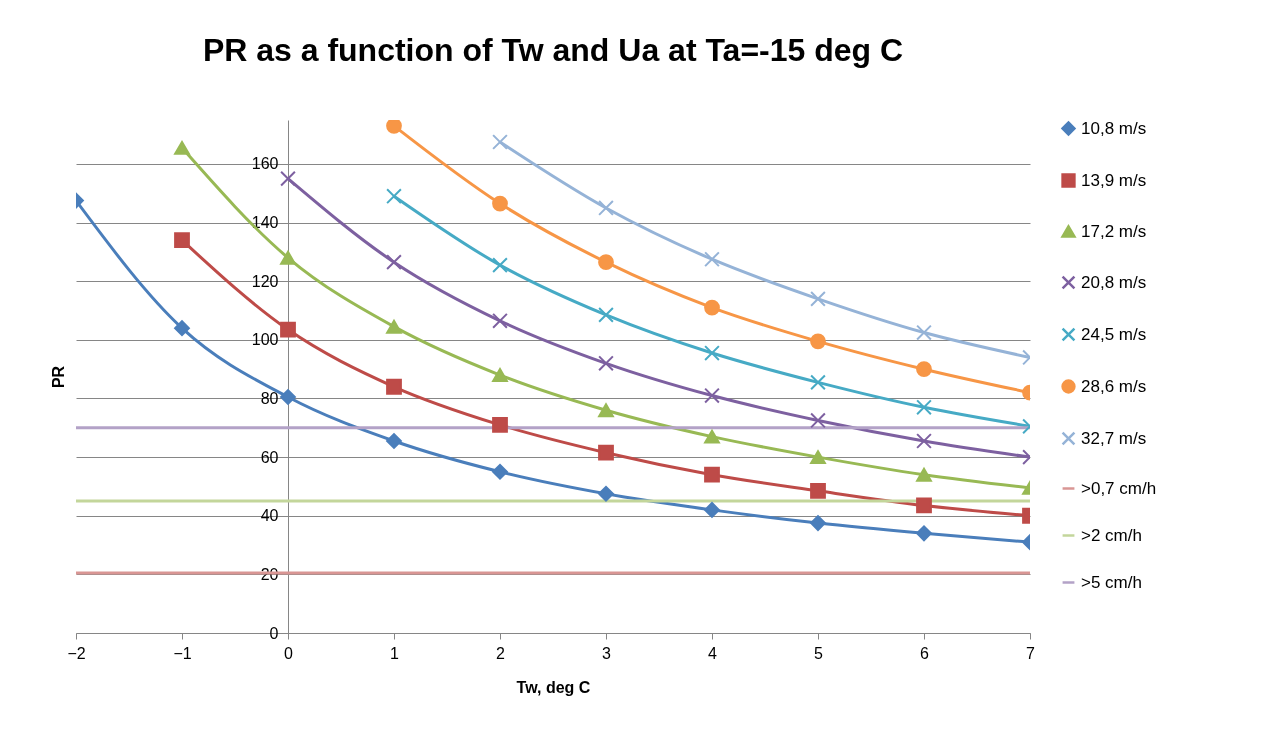 This screenshot has height=749, width=1277. I want to click on legend-label: 17,2 m/s, so click(1114, 231).